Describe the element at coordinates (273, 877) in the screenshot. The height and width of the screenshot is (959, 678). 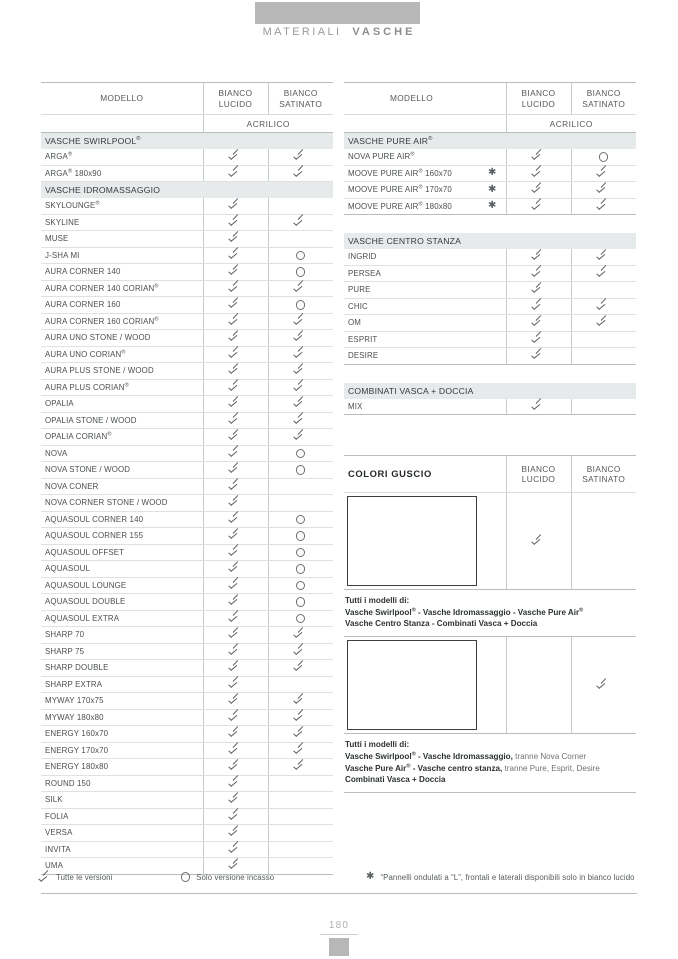
I see `legend-item-1: Solo versione incasso` at that location.